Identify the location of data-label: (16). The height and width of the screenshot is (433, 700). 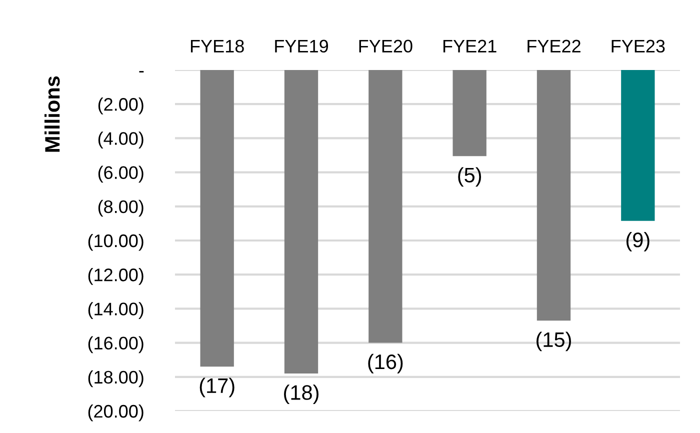
(385, 364).